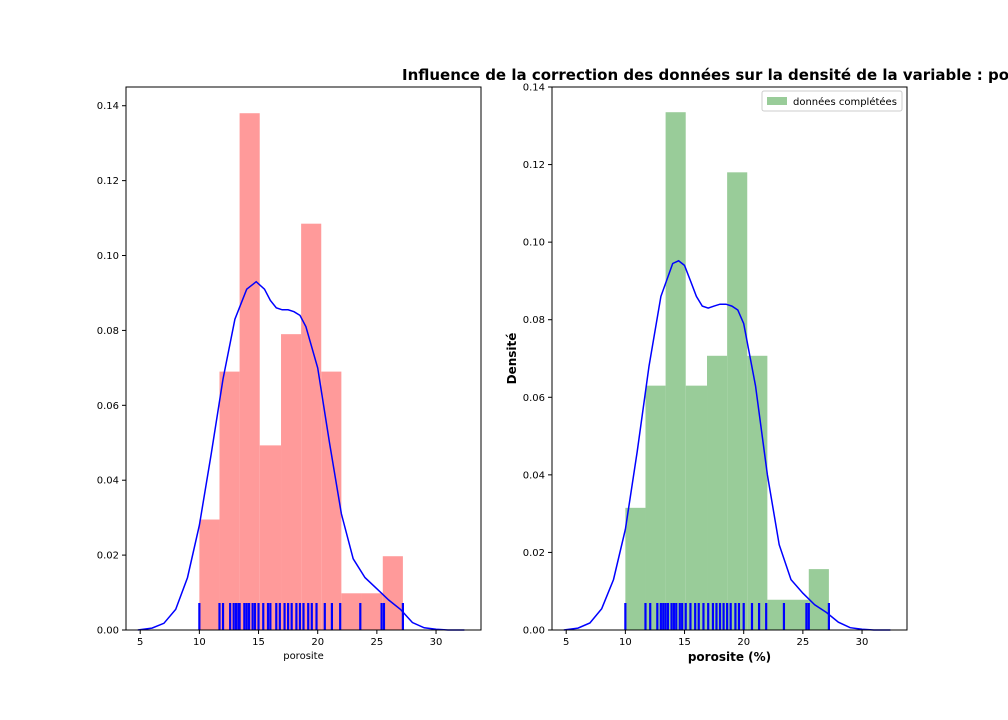  I want to click on legend: données complétées, so click(832, 101).